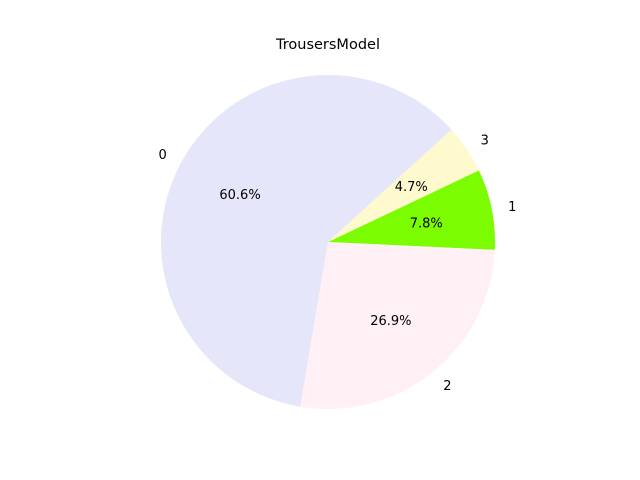 Image resolution: width=640 pixels, height=480 pixels. Describe the element at coordinates (390, 321) in the screenshot. I see `slice-percent-2: 26.9%` at that location.